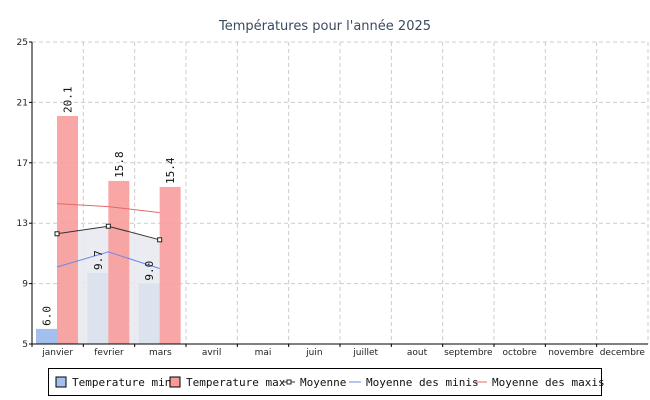 Image resolution: width=650 pixels, height=400 pixels. What do you see at coordinates (121, 382) in the screenshot?
I see `legend-label: Temperature min` at bounding box center [121, 382].